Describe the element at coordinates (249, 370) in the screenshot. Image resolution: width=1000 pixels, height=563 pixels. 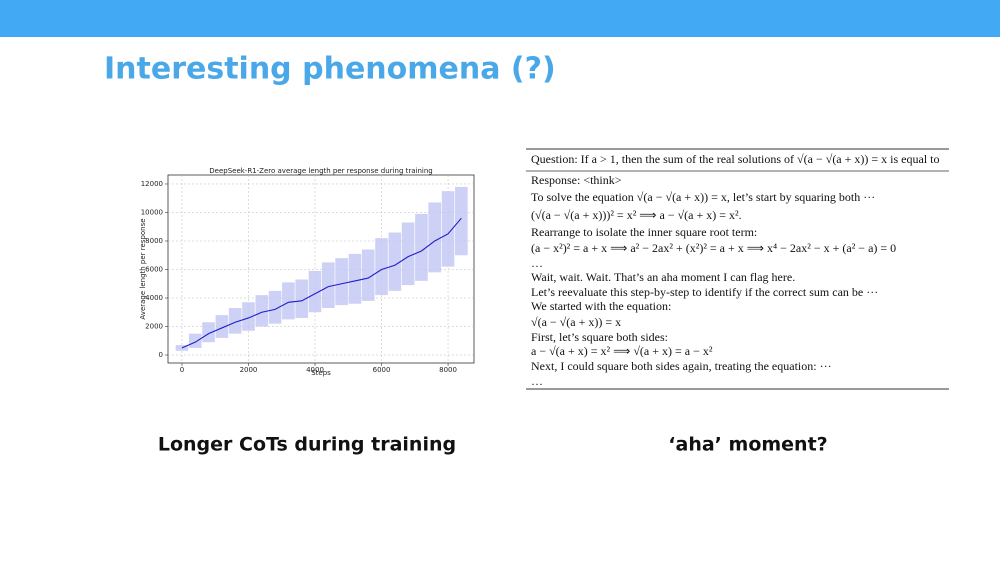
I see `x-tick-label: 2000` at that location.